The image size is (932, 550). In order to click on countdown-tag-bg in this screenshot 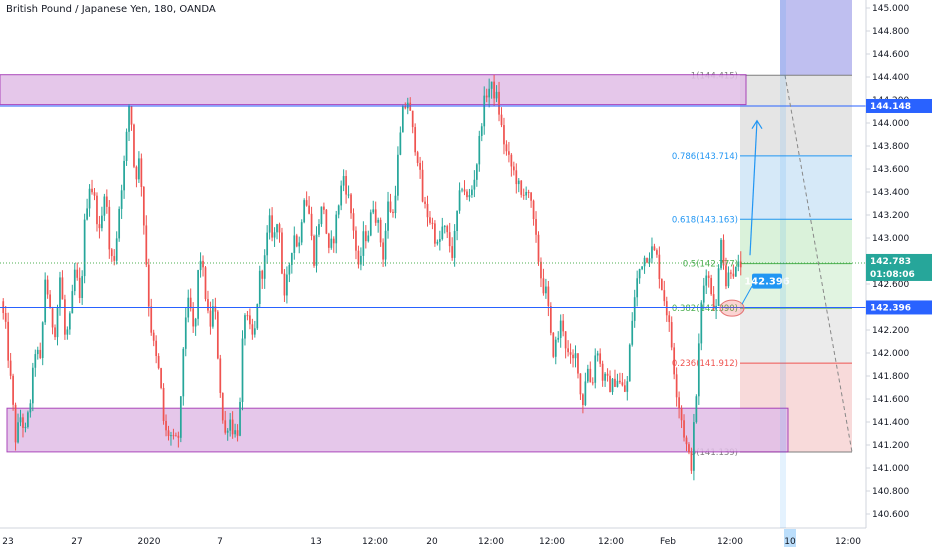, I will do `click(899, 273)`.